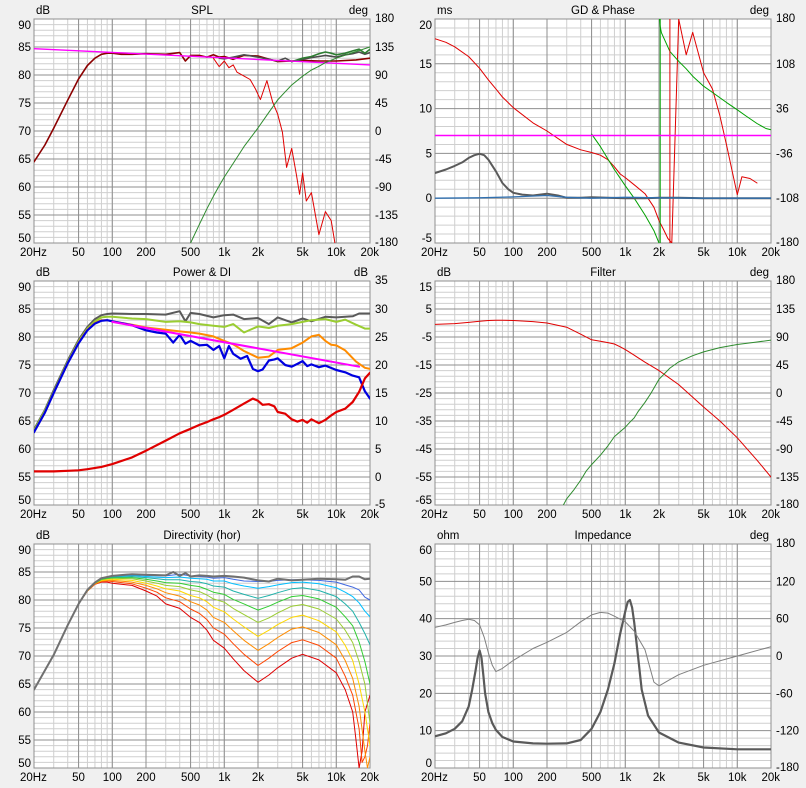 The width and height of the screenshot is (806, 788). I want to click on left-tick-label: 85, so click(24, 310).